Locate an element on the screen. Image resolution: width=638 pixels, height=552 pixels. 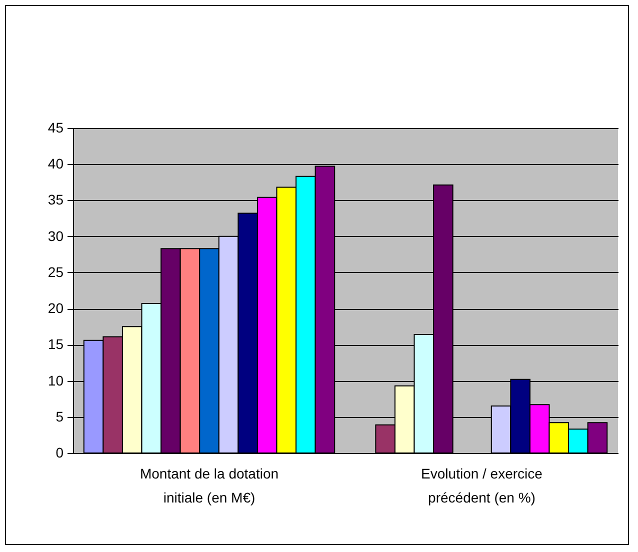
y-tick-label: 10 is located at coordinates (56, 380).